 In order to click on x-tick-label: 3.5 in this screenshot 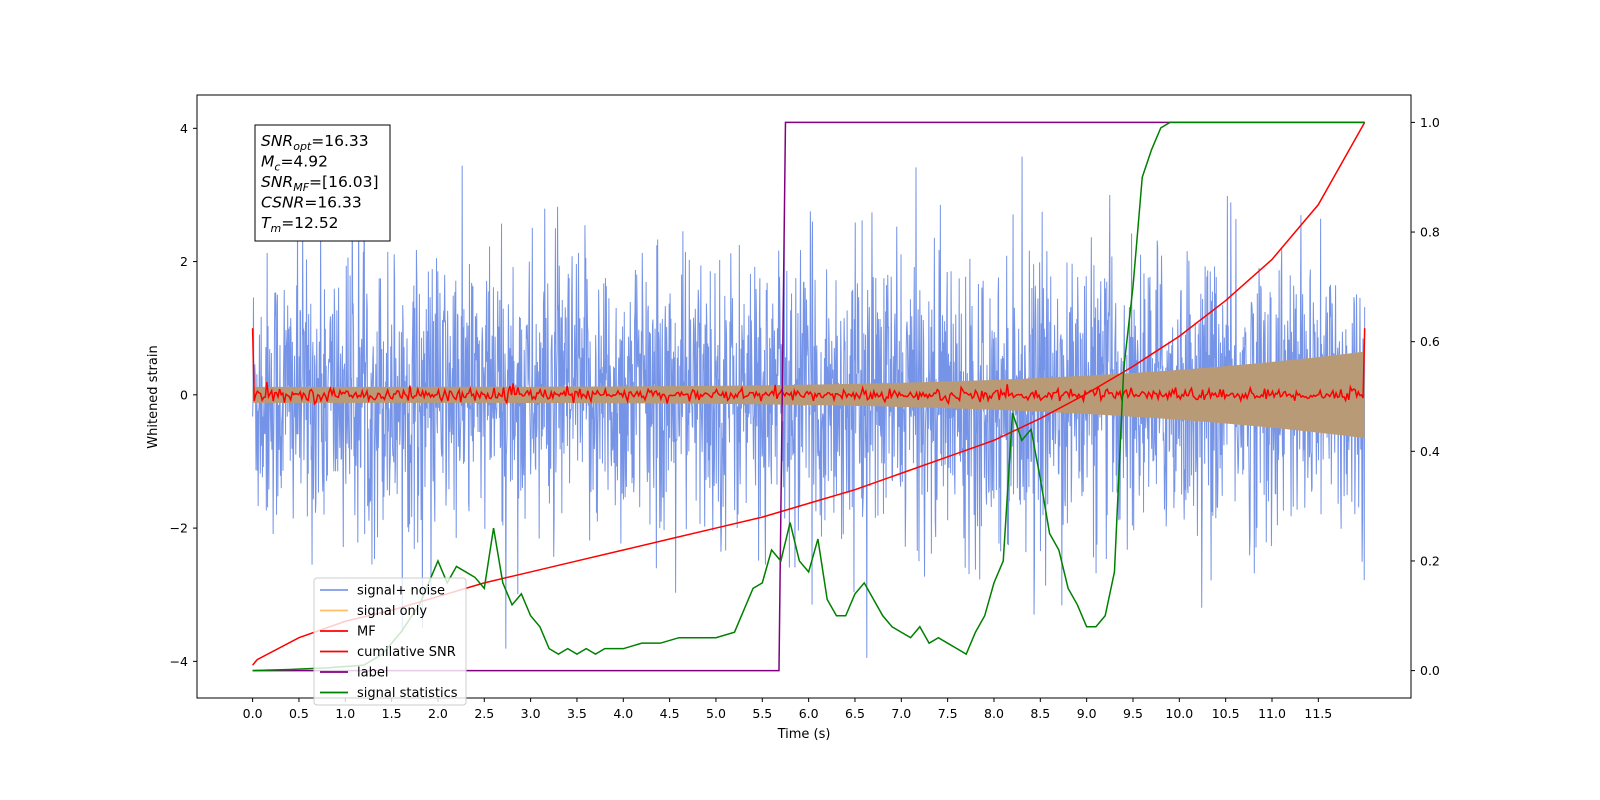, I will do `click(577, 713)`.